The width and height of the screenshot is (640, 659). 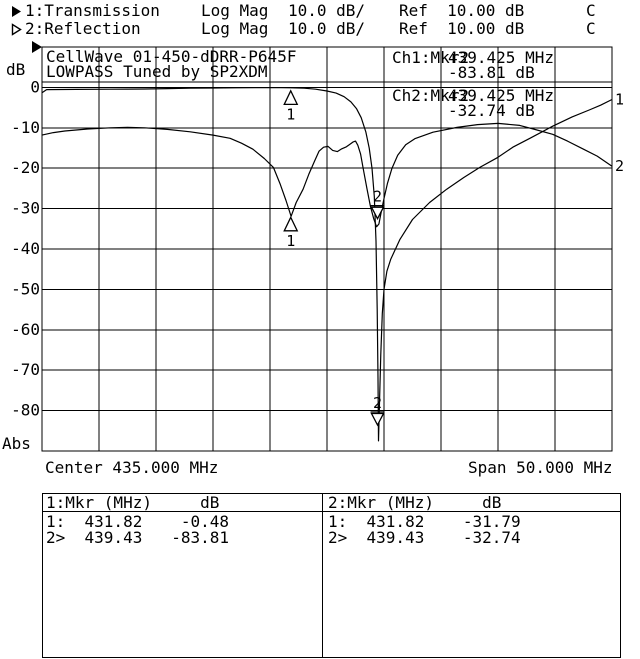 I want to click on trace1-format: Log Mag, so click(x=235, y=10).